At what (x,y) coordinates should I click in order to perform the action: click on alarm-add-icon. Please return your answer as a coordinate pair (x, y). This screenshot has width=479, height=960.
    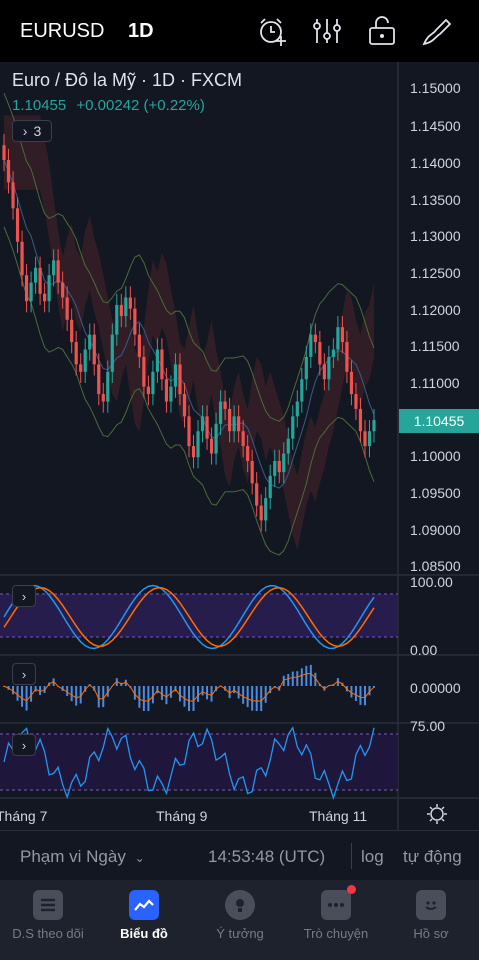
    Looking at the image, I should click on (272, 31).